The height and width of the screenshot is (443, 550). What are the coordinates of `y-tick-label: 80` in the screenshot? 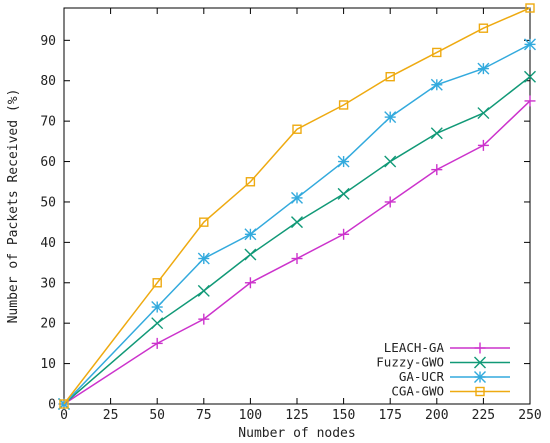 It's located at (48, 81).